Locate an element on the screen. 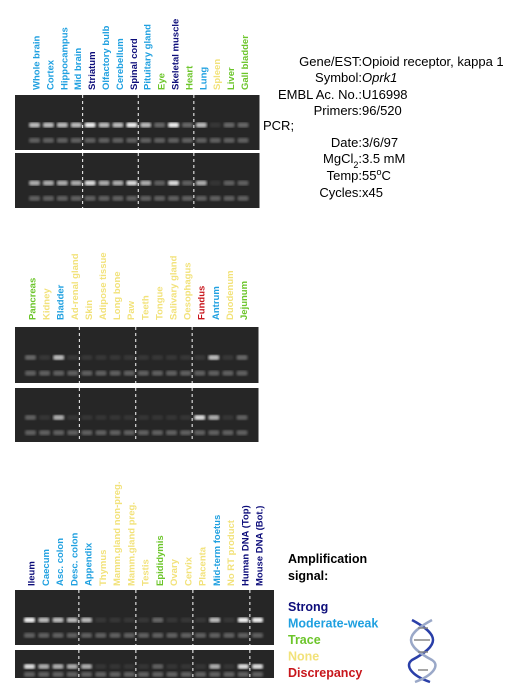  lane-label: Antrum is located at coordinates (216, 303).